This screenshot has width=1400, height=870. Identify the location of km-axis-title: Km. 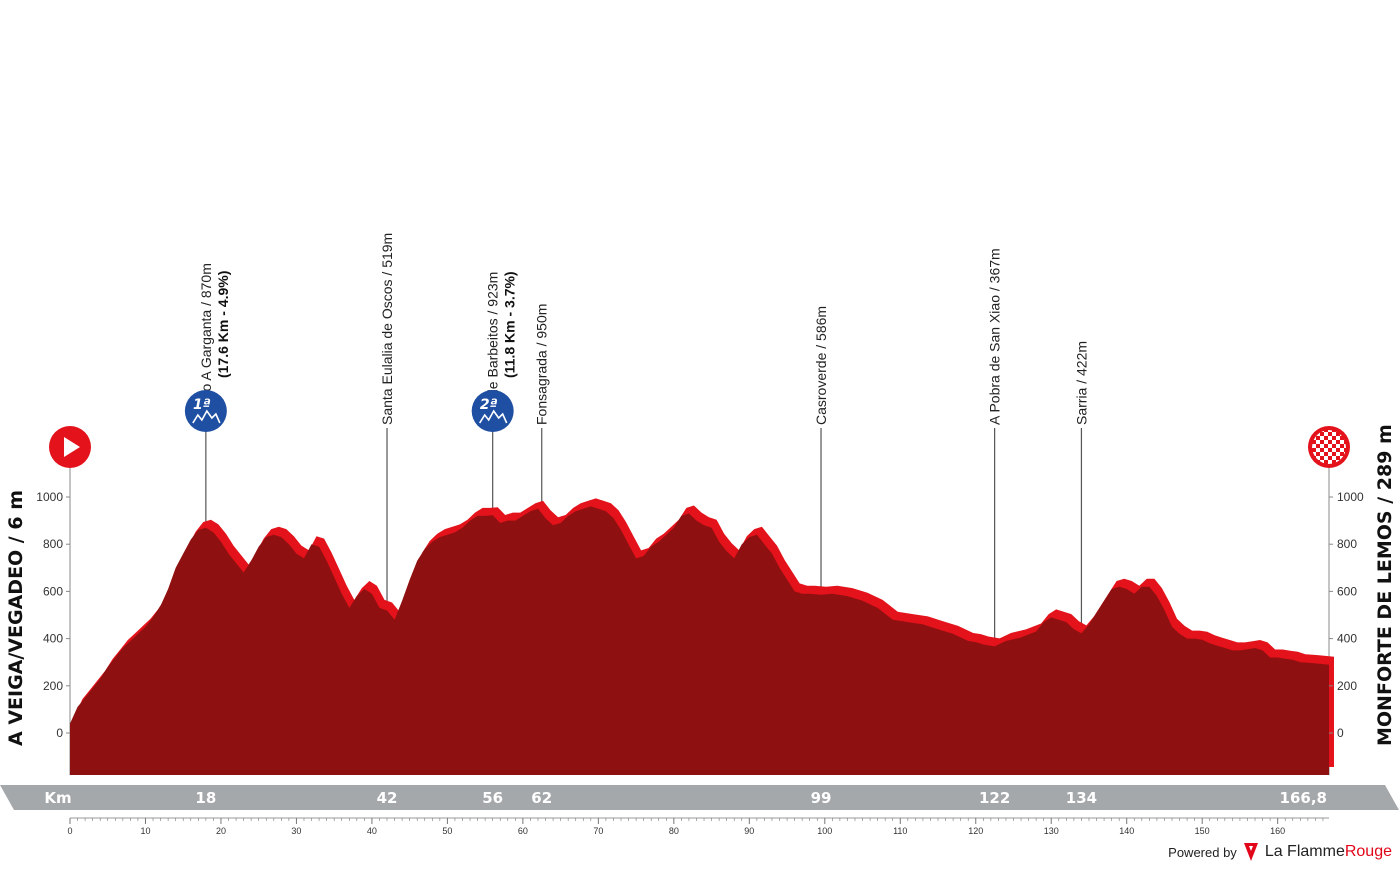
(57, 798).